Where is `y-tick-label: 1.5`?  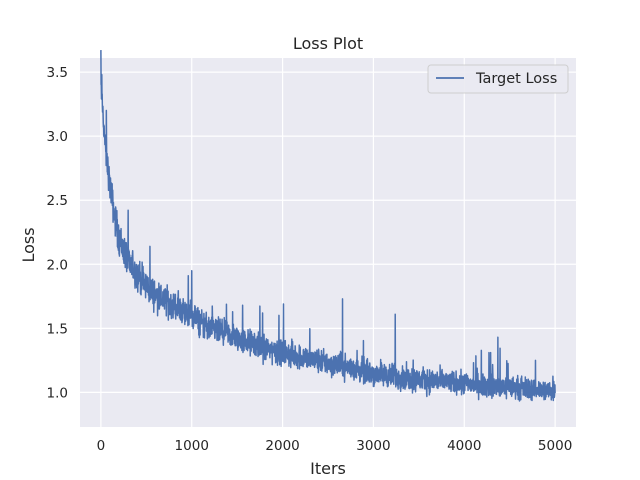 y-tick-label: 1.5 is located at coordinates (57, 329).